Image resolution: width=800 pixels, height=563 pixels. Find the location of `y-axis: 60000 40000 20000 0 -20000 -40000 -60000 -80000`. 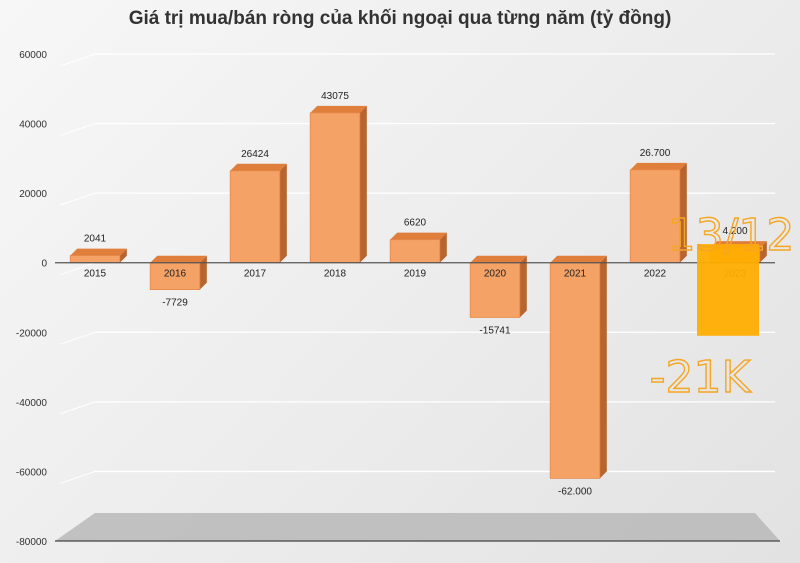

y-axis: 60000 40000 20000 0 -20000 -40000 -60000 -80000 is located at coordinates (32, 299).